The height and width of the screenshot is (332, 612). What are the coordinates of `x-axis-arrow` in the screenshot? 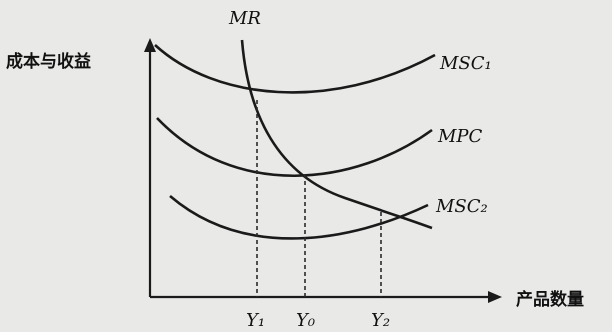 It's located at (495, 297).